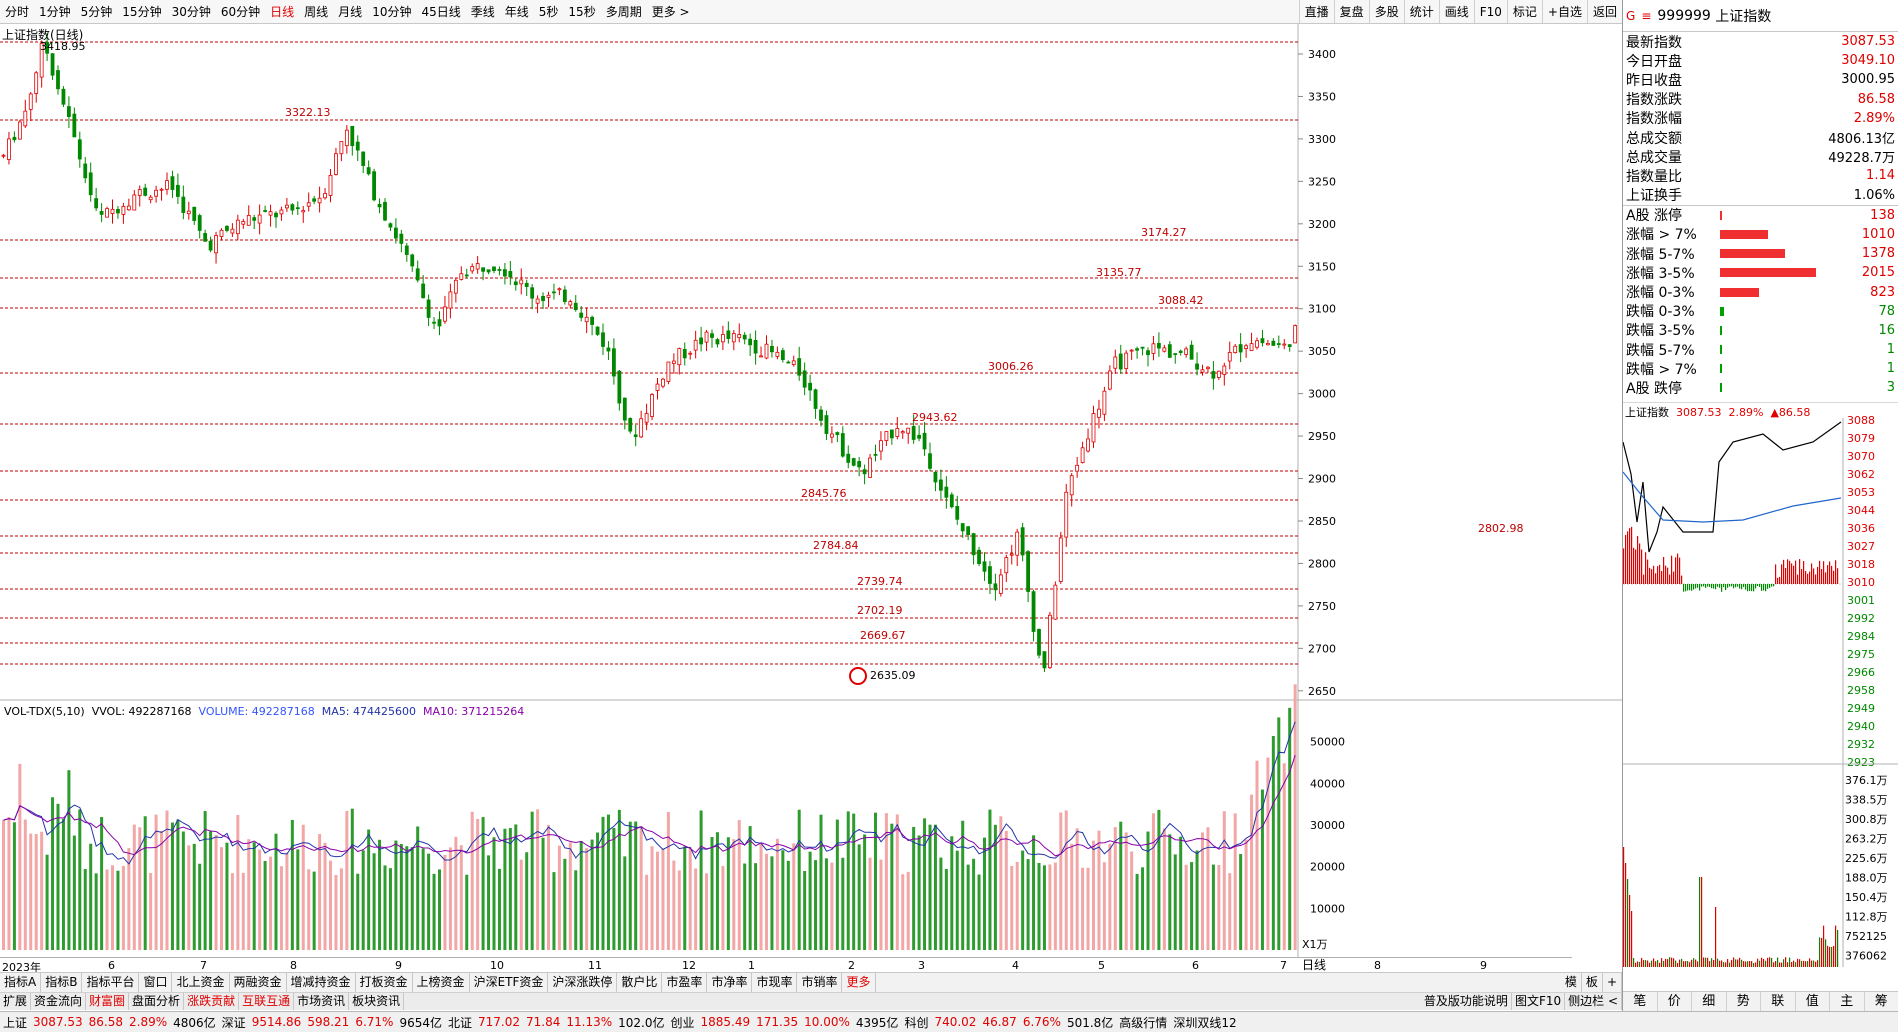 This screenshot has width=1898, height=1032. Describe the element at coordinates (1630, 16) in the screenshot. I see `g-icon: G` at that location.